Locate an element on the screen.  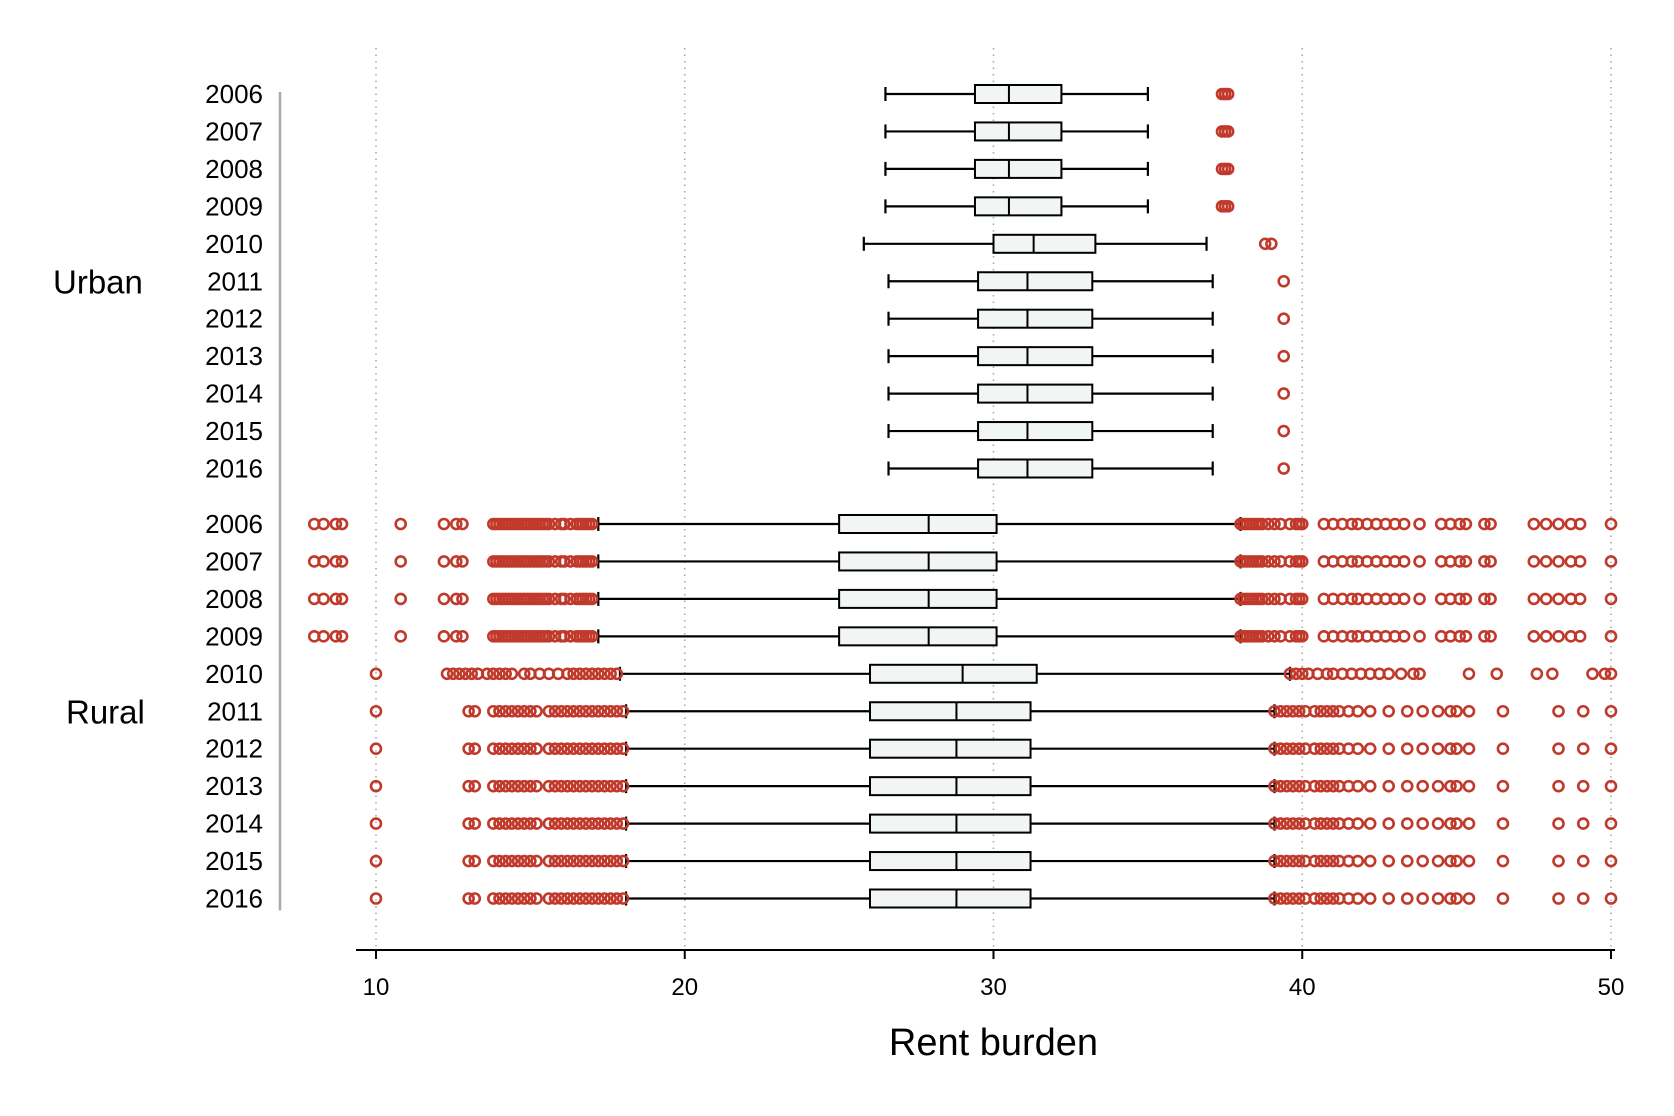
year-label: 2015 is located at coordinates (234, 431).